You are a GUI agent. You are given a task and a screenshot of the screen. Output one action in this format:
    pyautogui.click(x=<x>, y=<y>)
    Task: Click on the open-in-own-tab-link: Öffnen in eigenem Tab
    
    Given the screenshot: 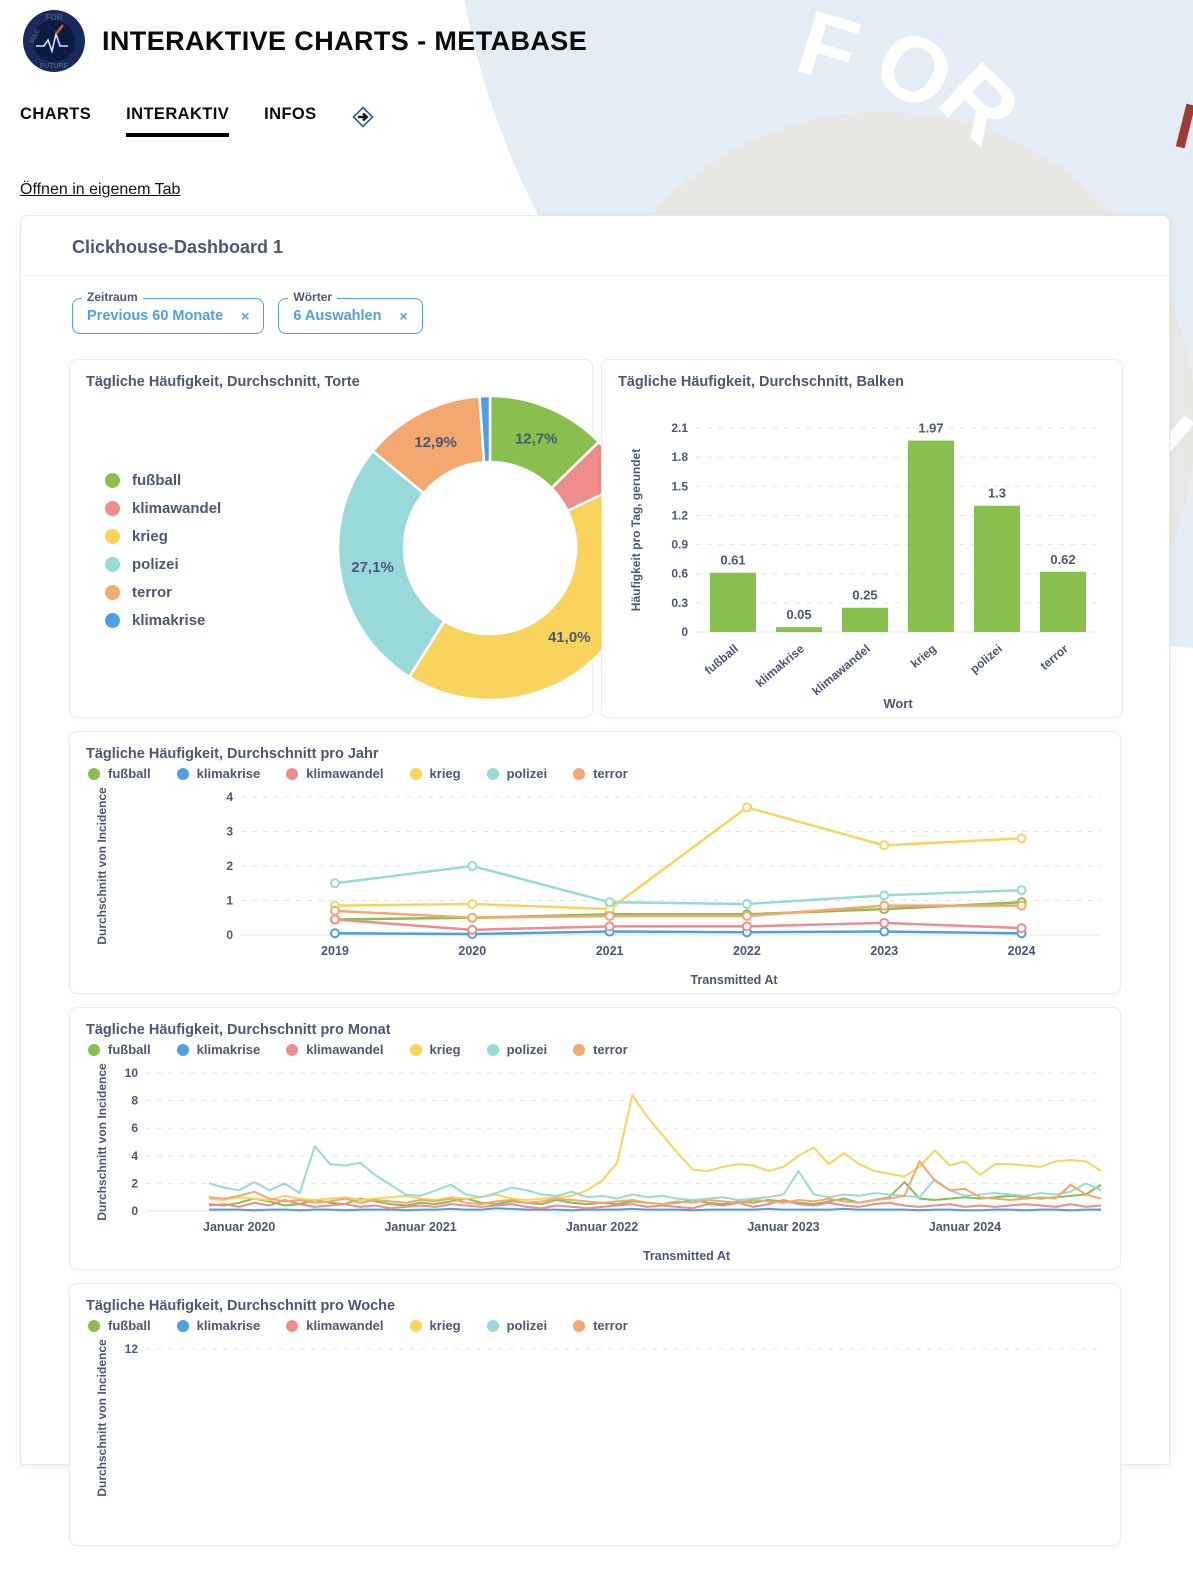 What is the action you would take?
    pyautogui.click(x=100, y=189)
    